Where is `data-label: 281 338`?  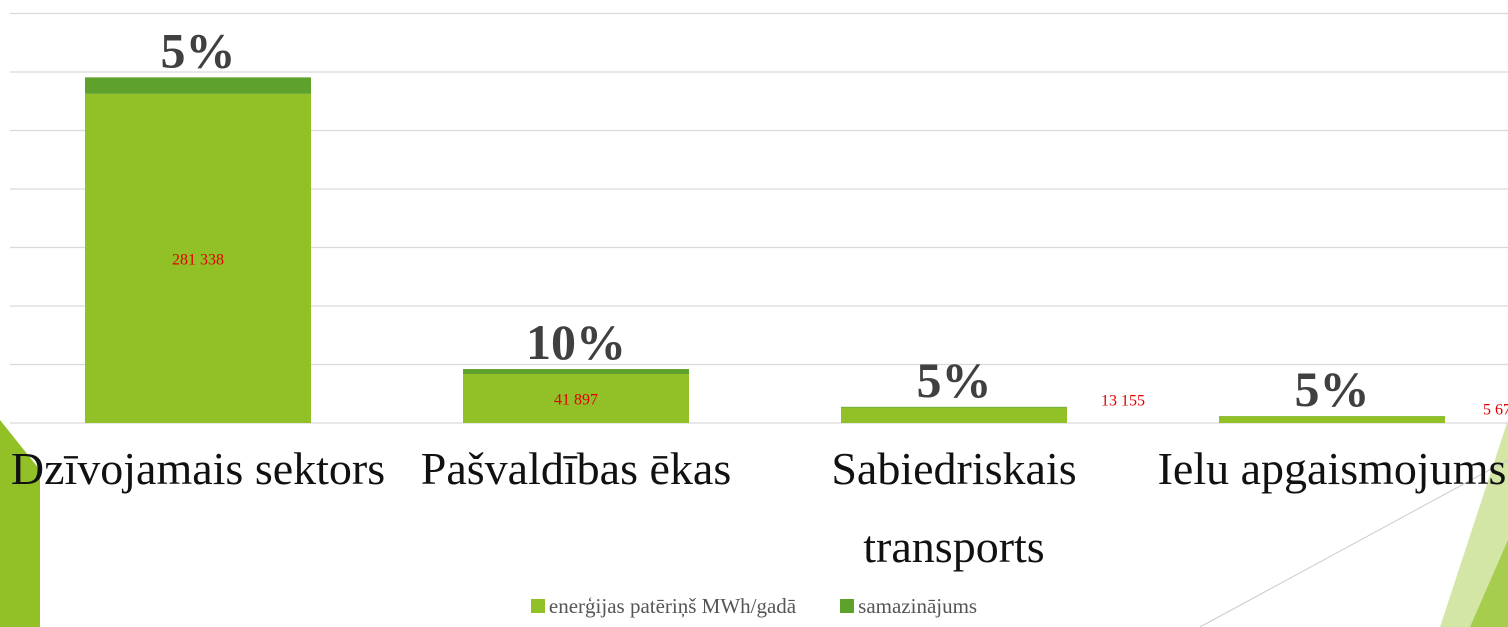 data-label: 281 338 is located at coordinates (198, 259).